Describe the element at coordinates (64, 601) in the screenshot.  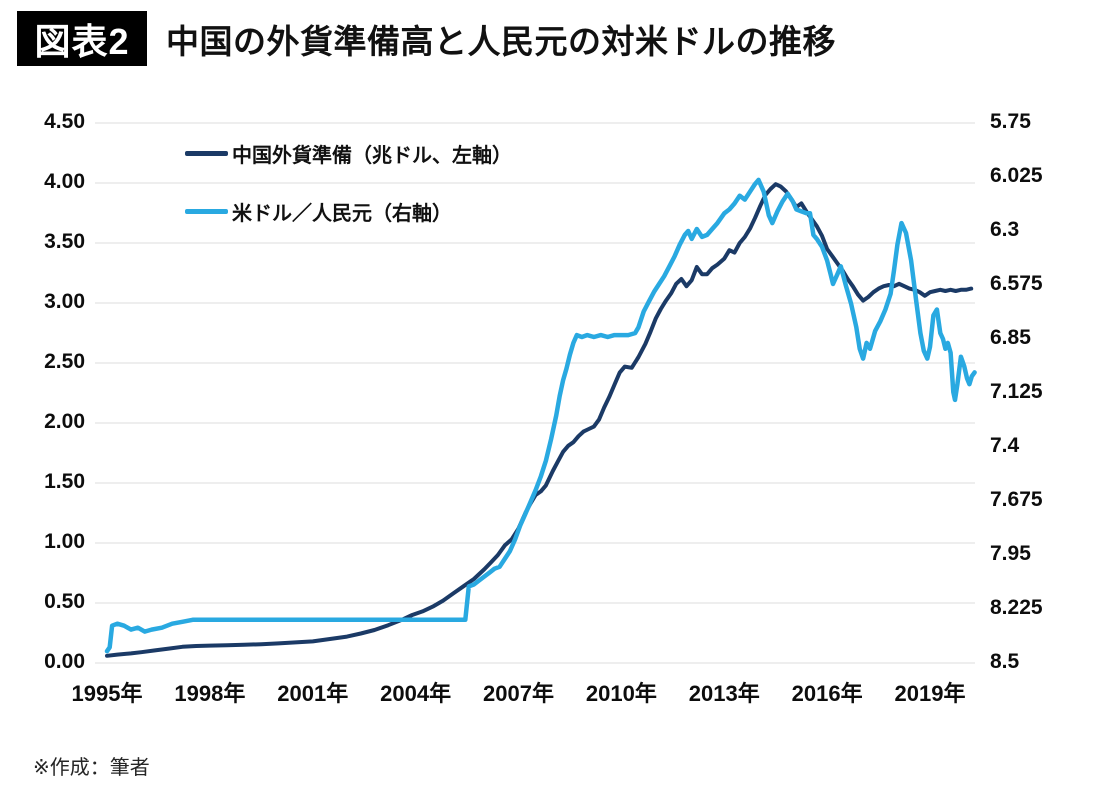
I see `y-axis-left-tick: 0.50` at that location.